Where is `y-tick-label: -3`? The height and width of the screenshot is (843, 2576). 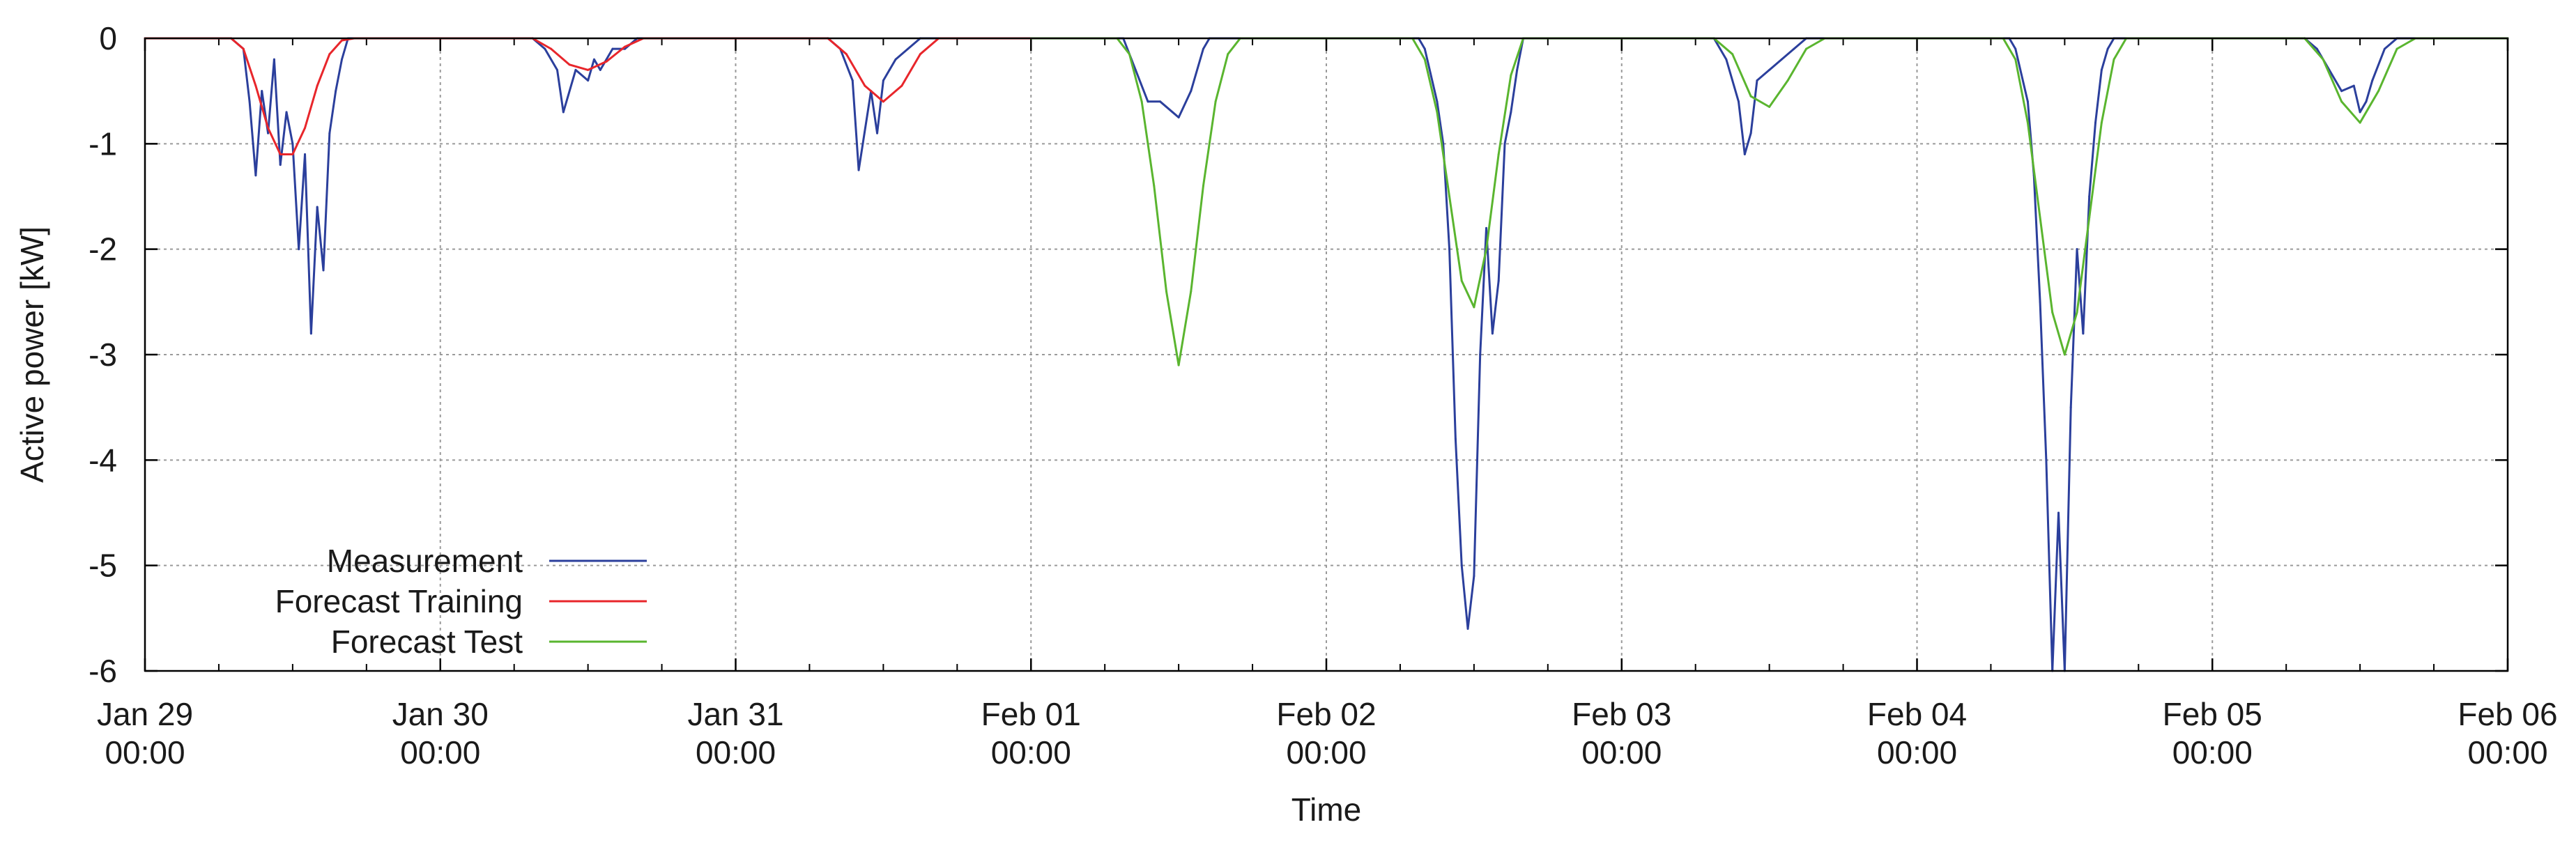
y-tick-label: -3 is located at coordinates (103, 355).